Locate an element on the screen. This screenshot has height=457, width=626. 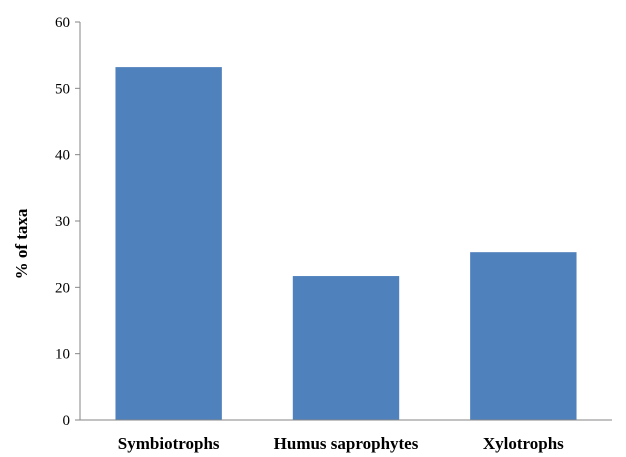
bar-symbiotrophs is located at coordinates (168, 244).